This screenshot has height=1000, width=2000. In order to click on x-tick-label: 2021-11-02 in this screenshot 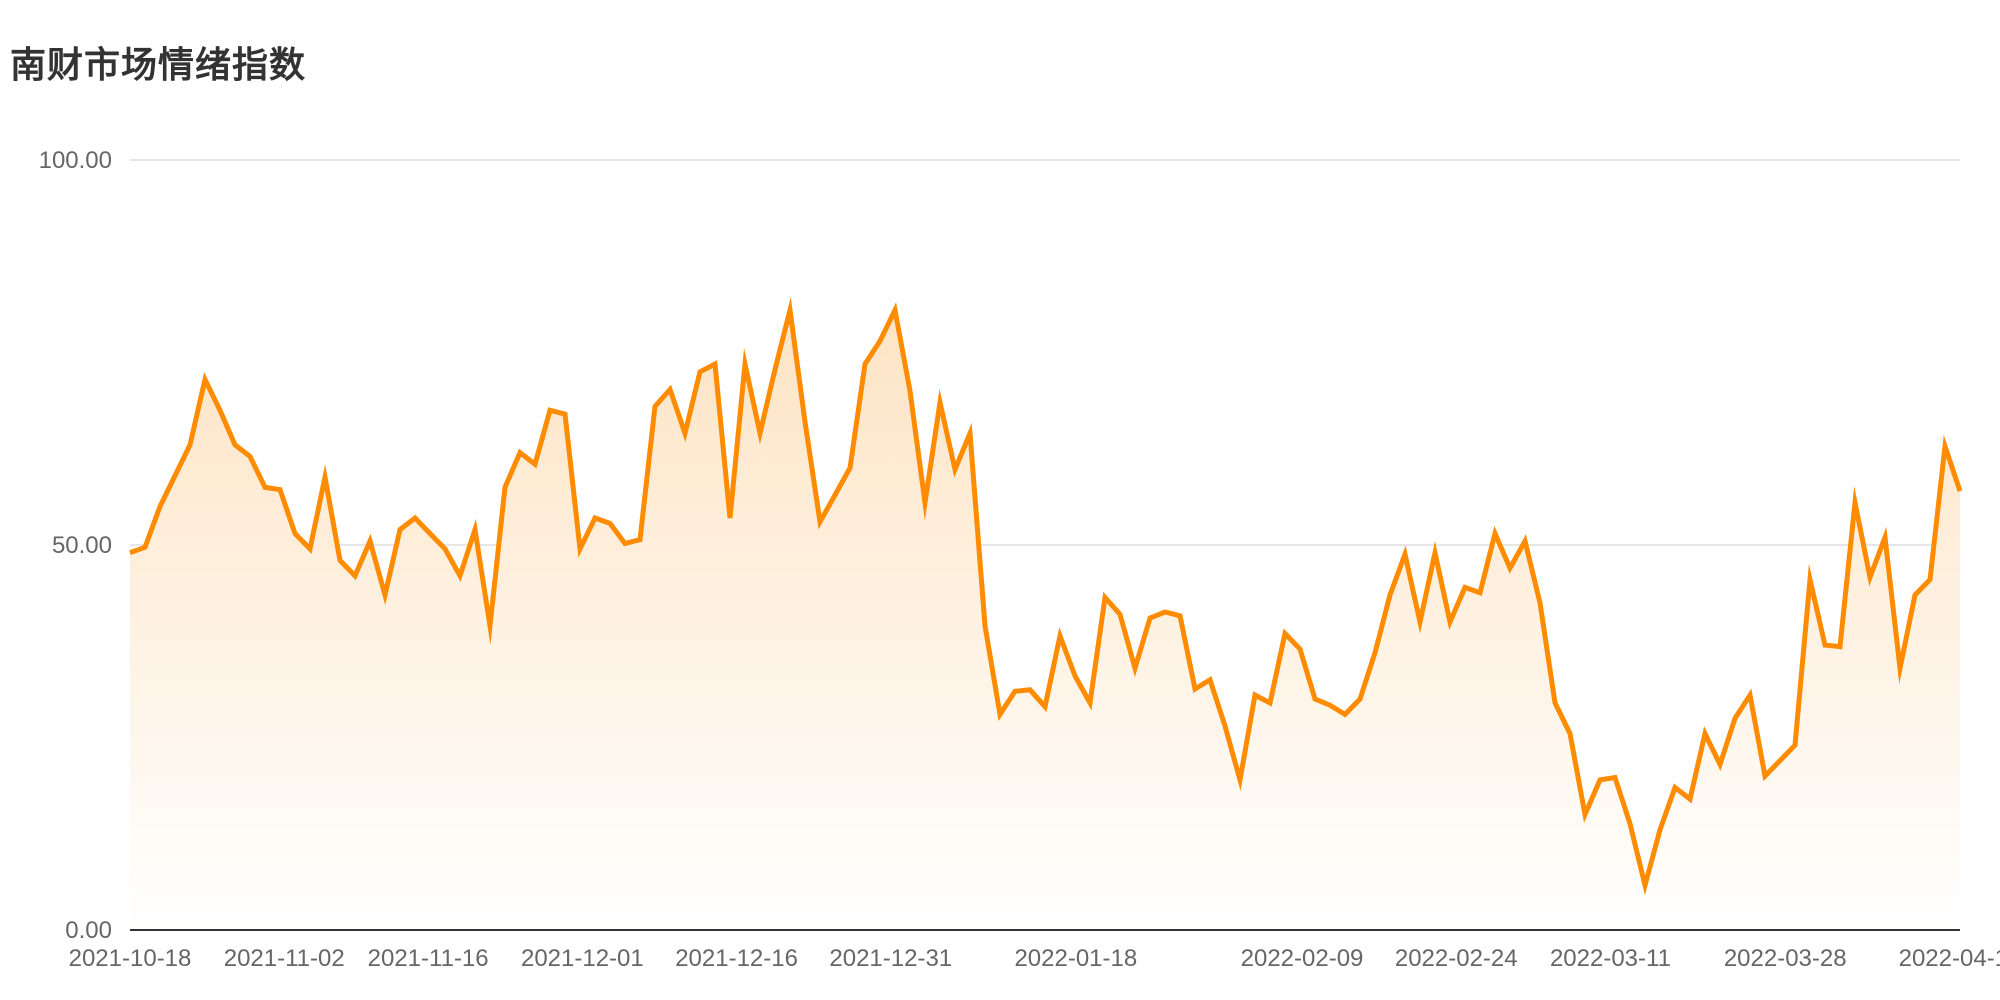, I will do `click(284, 958)`.